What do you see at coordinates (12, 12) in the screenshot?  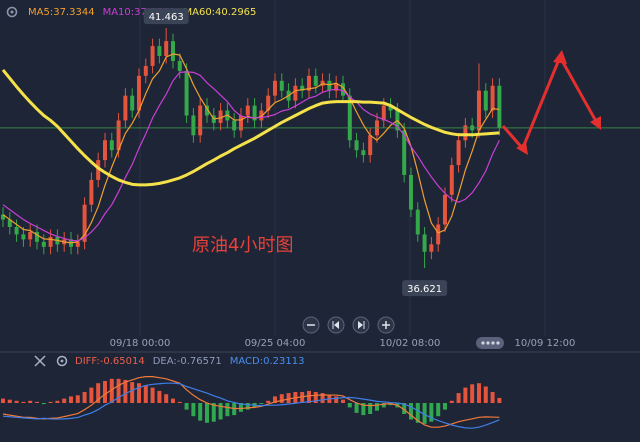 I see `settings-icon` at bounding box center [12, 12].